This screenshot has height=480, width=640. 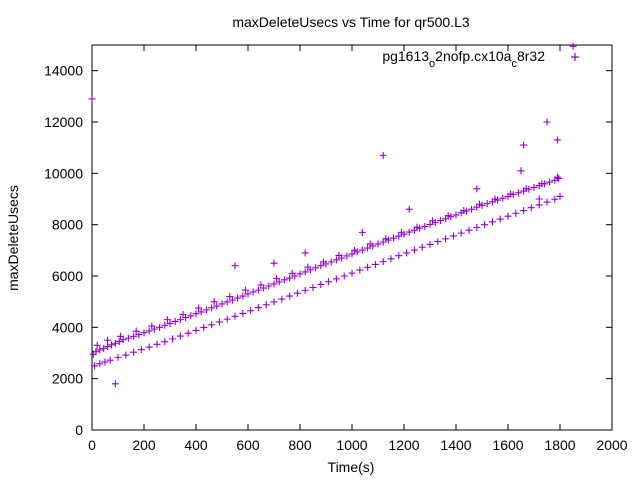 I want to click on x-tick-label: 1600, so click(x=507, y=445).